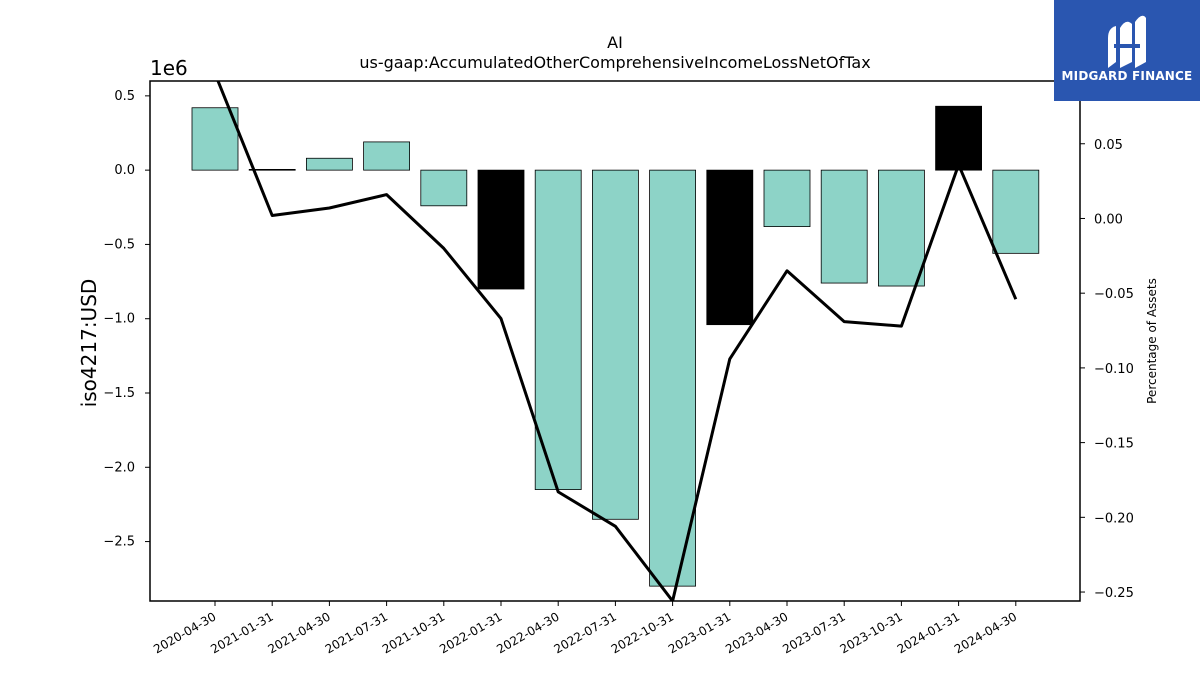 This screenshot has width=1200, height=675. What do you see at coordinates (124, 170) in the screenshot?
I see `y-tick-label: 0.0` at bounding box center [124, 170].